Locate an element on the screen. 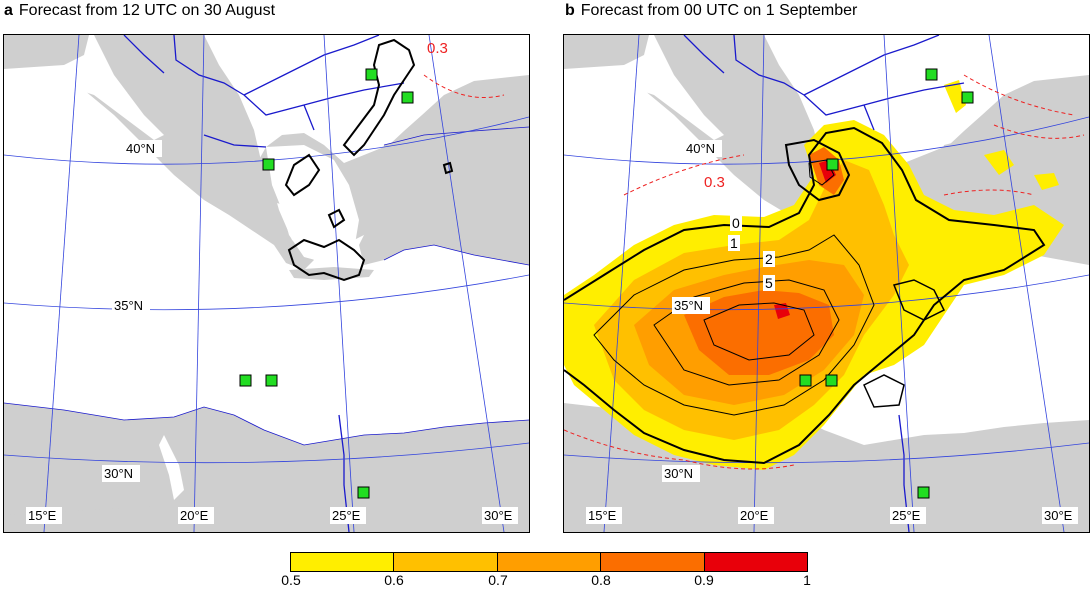 The height and width of the screenshot is (595, 1090). contour-label-5: 5 is located at coordinates (769, 283).